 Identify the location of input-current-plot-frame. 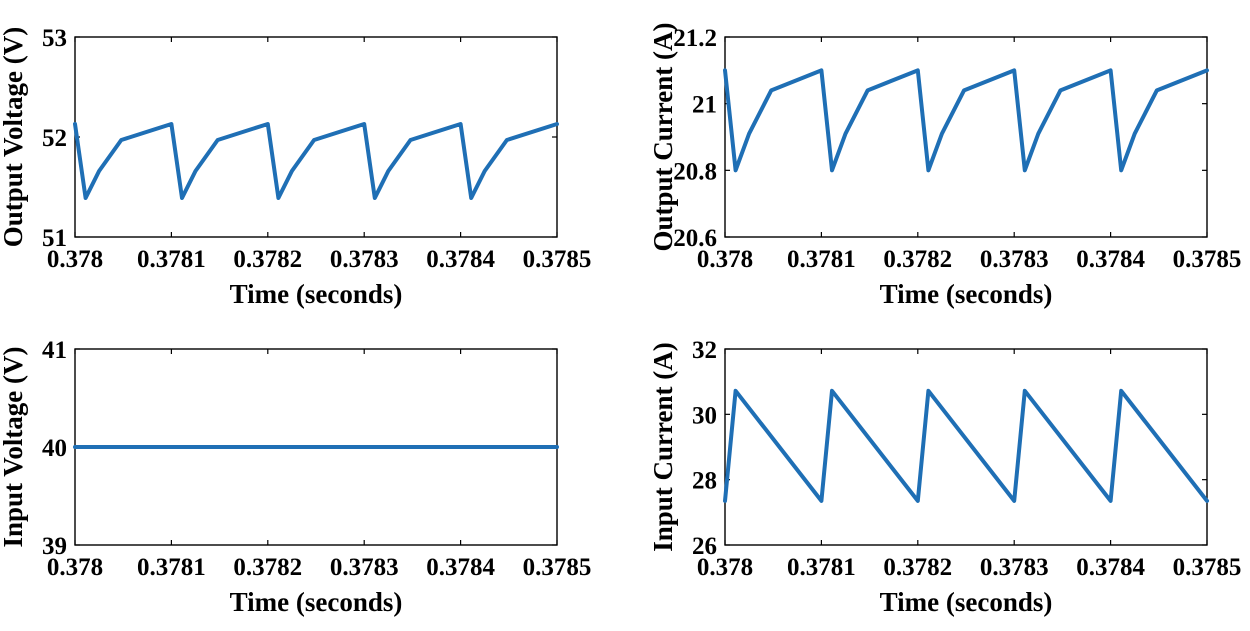
(966, 447).